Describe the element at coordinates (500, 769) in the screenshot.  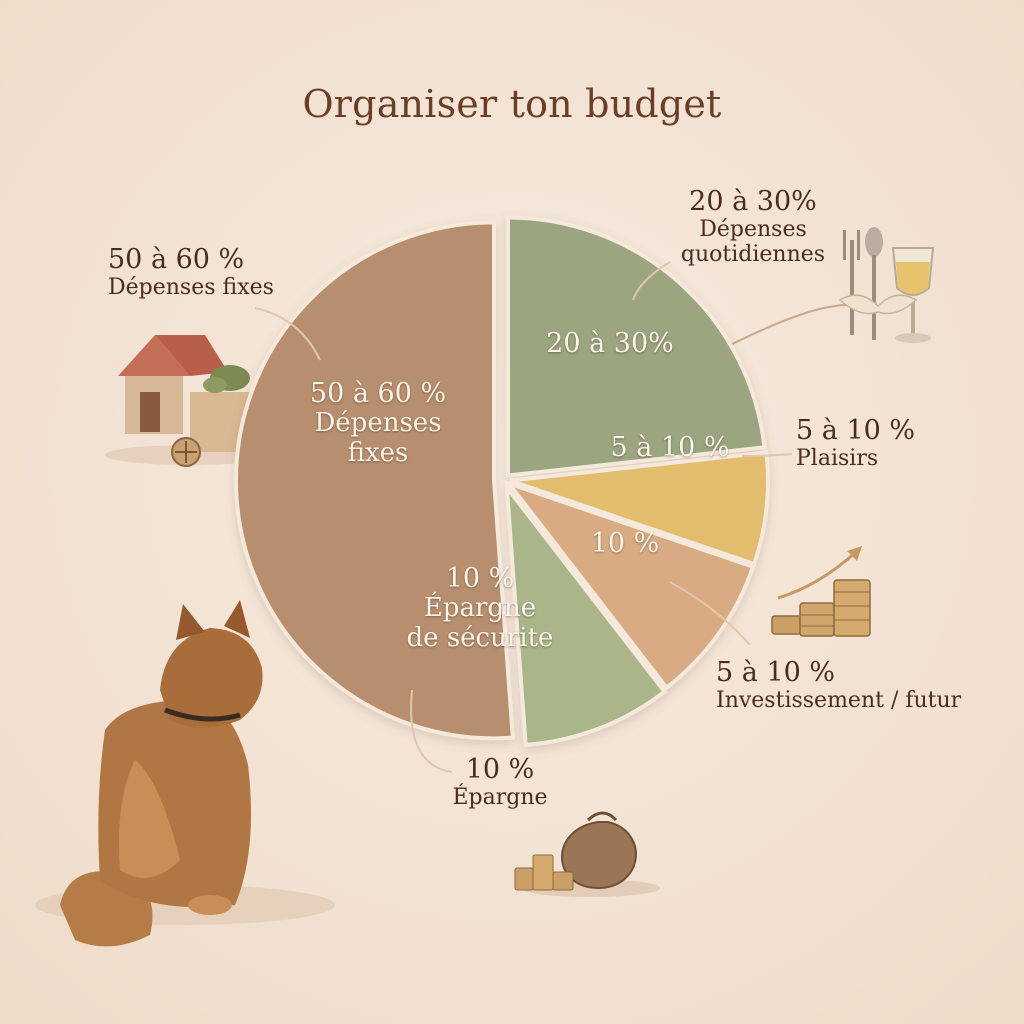
I see `slice-savings-outer-pct: 10 %` at that location.